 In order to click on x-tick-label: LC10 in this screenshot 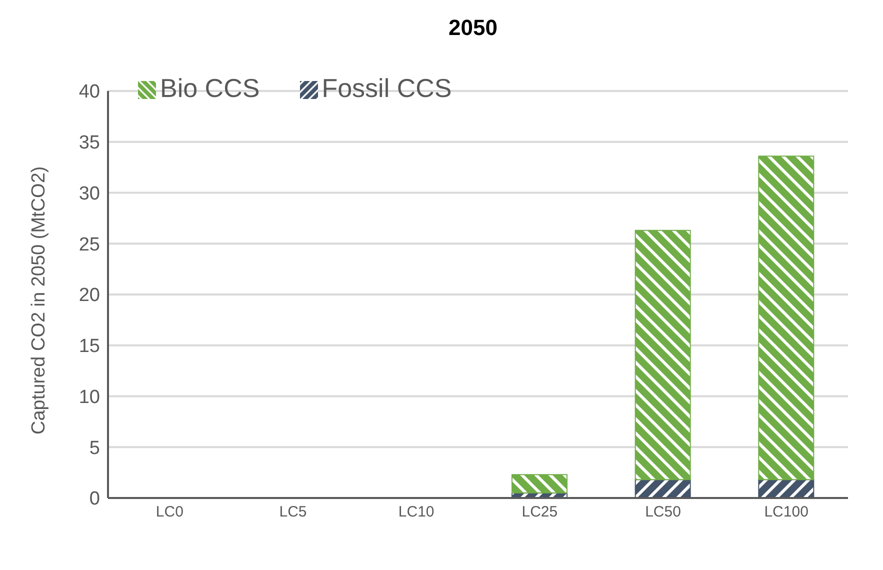, I will do `click(416, 512)`.